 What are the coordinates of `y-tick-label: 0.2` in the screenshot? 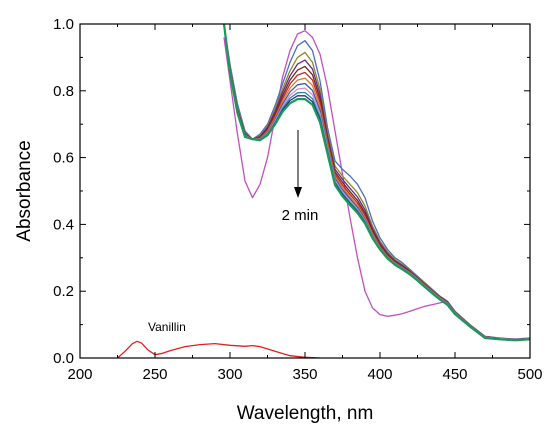 It's located at (63, 291).